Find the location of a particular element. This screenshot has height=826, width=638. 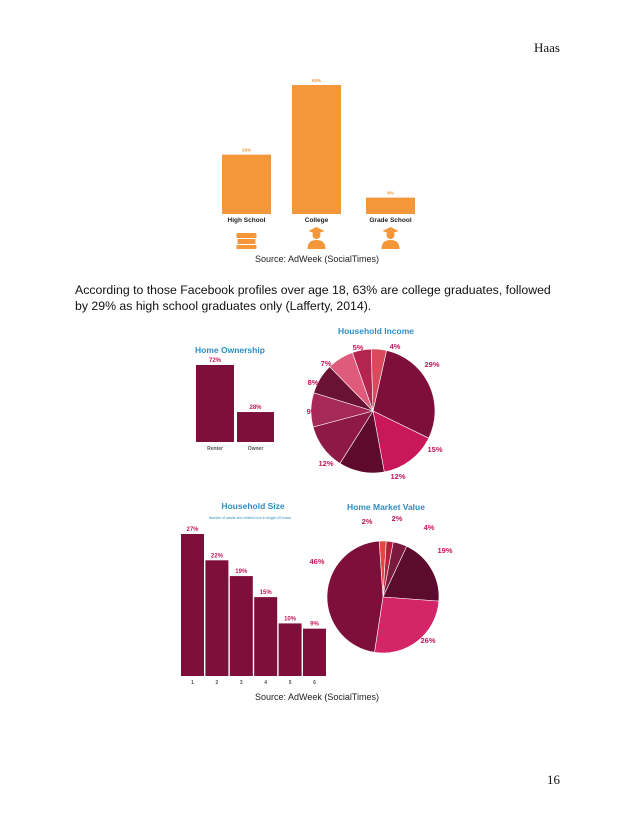

bar-grade-school is located at coordinates (390, 205).